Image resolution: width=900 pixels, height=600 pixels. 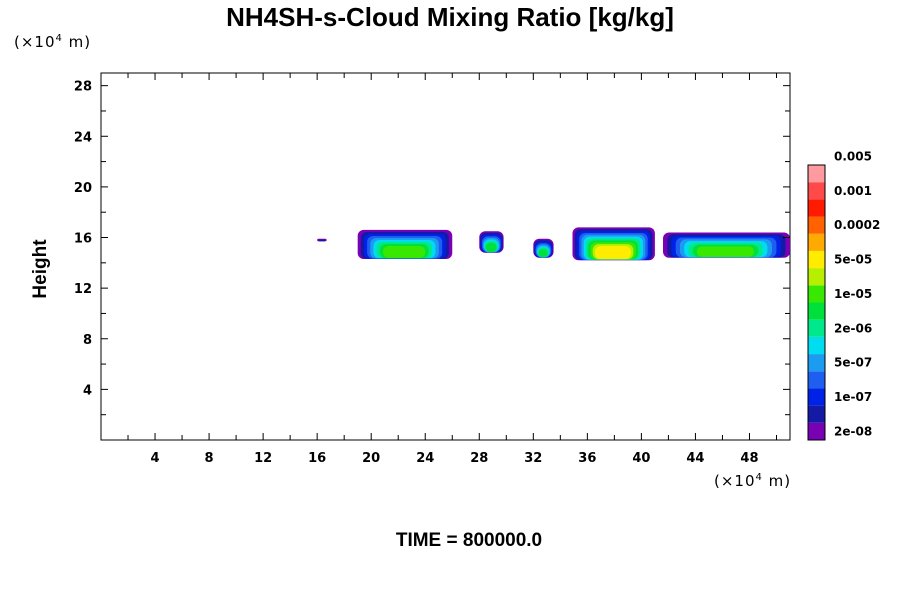 What do you see at coordinates (695, 458) in the screenshot?
I see `x-tick-label: 44` at bounding box center [695, 458].